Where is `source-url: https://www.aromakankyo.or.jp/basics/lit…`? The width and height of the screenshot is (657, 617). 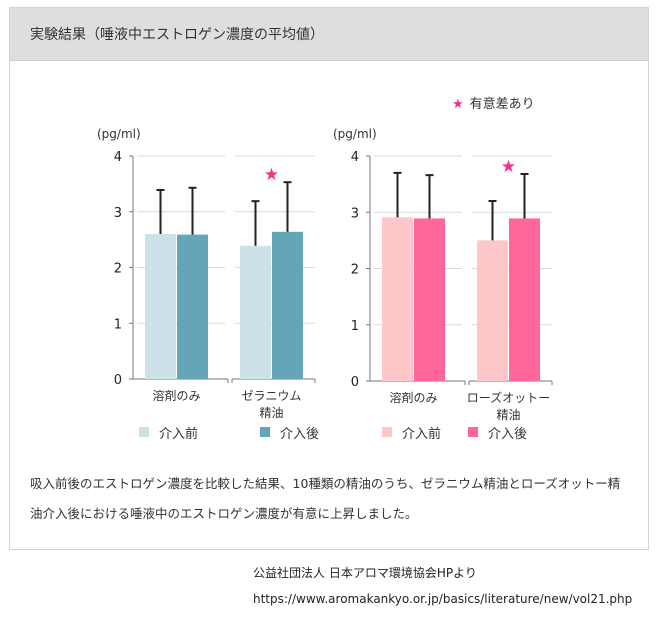
source-url: https://www.aromakankyo.or.jp/basics/lit… is located at coordinates (443, 599).